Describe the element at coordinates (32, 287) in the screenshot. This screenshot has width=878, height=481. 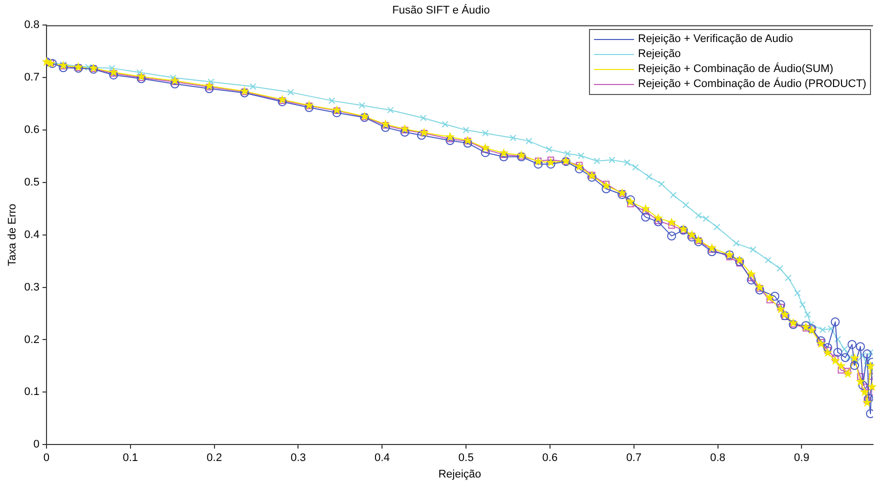
I see `y-tick-label: 0.3` at that location.